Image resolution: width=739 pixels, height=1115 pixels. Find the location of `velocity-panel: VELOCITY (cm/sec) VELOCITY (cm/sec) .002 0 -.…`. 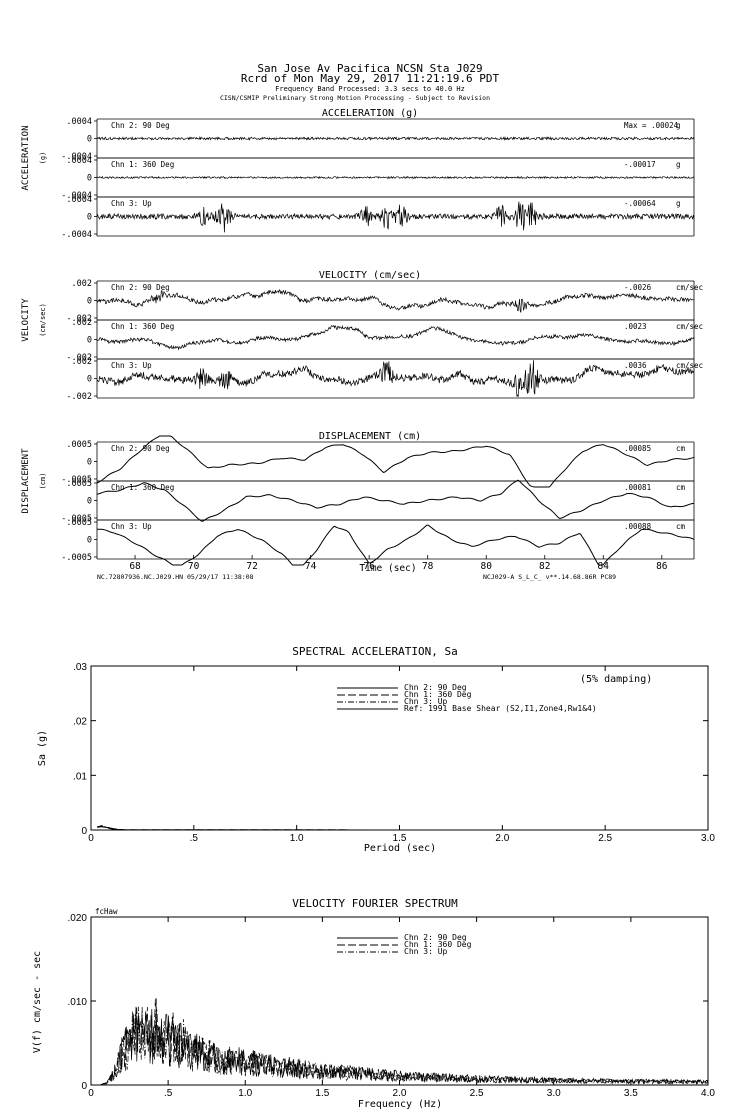

velocity-panel: VELOCITY (cm/sec) VELOCITY (cm/sec) .002 0 -.… is located at coordinates (362, 336).